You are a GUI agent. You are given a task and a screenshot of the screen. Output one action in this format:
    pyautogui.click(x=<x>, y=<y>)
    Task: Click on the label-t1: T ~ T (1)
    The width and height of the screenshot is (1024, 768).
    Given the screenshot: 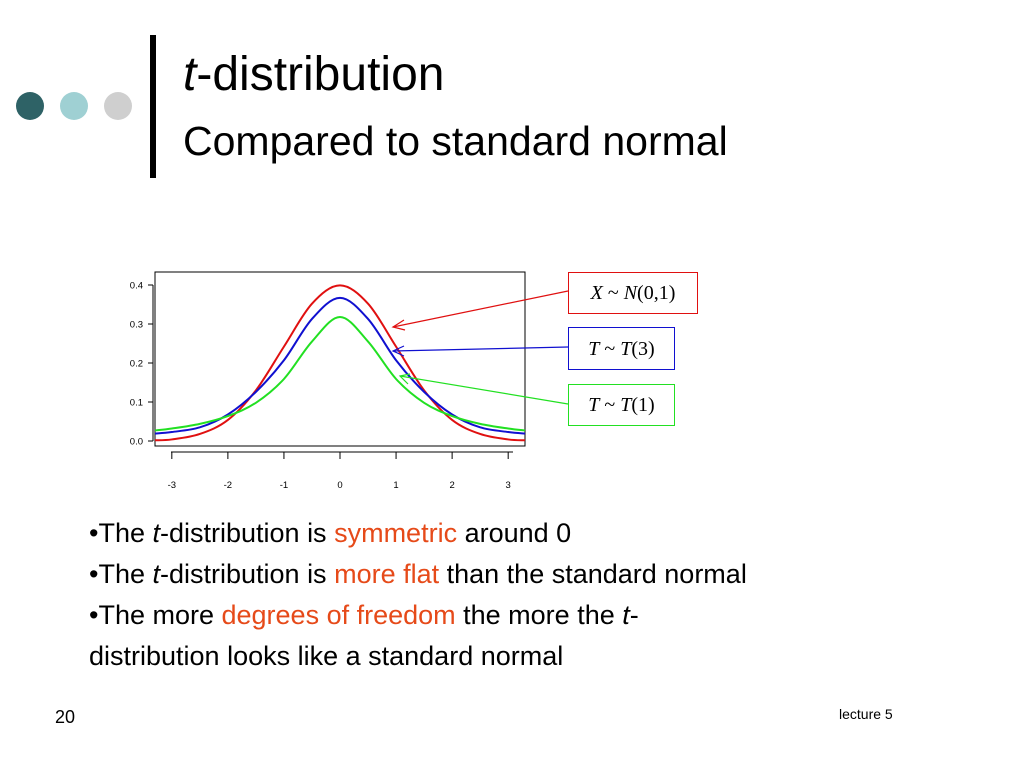 What is the action you would take?
    pyautogui.click(x=621, y=405)
    